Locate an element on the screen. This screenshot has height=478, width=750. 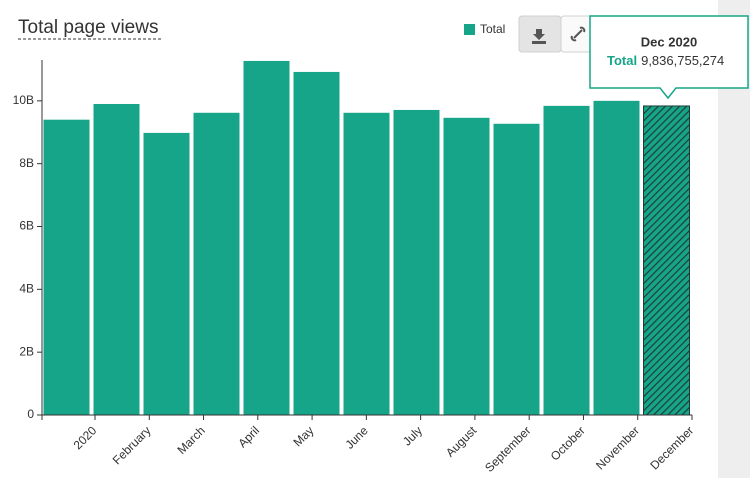
legend-swatch is located at coordinates (469, 29).